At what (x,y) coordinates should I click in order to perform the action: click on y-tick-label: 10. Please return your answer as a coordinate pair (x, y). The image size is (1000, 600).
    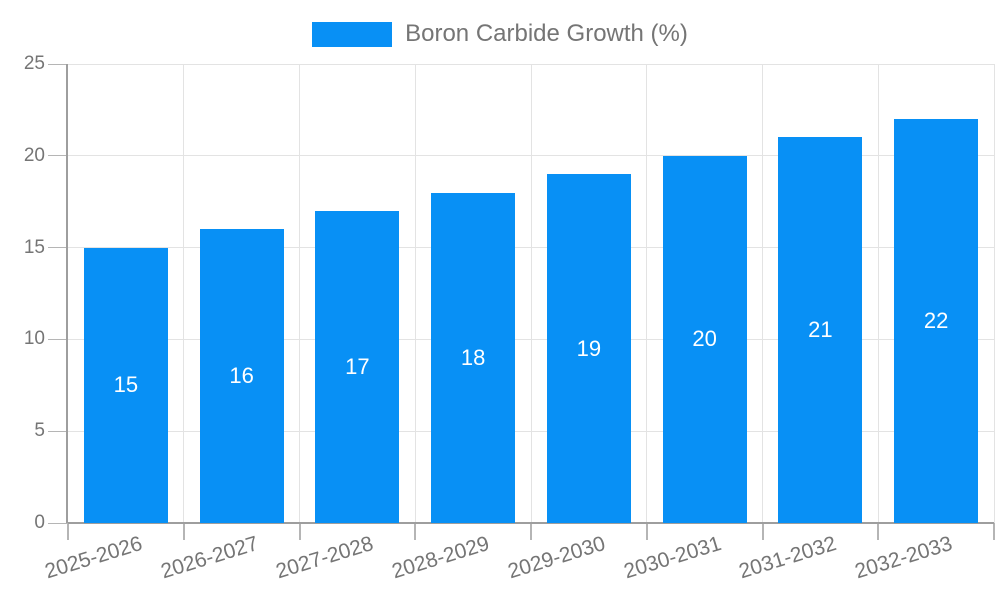
    Looking at the image, I should click on (34, 339).